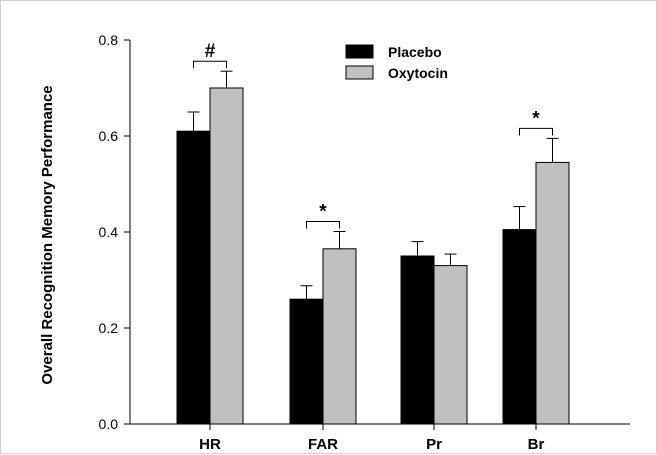  I want to click on legend-label-placebo: Placebo, so click(415, 52).